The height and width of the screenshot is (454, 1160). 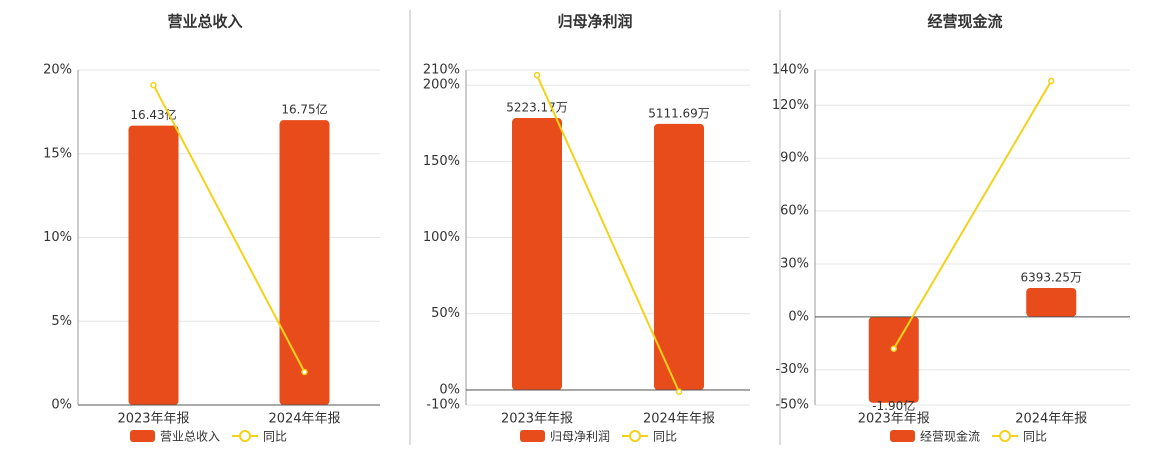 I want to click on value-label: 6393.25万, so click(x=1051, y=277).